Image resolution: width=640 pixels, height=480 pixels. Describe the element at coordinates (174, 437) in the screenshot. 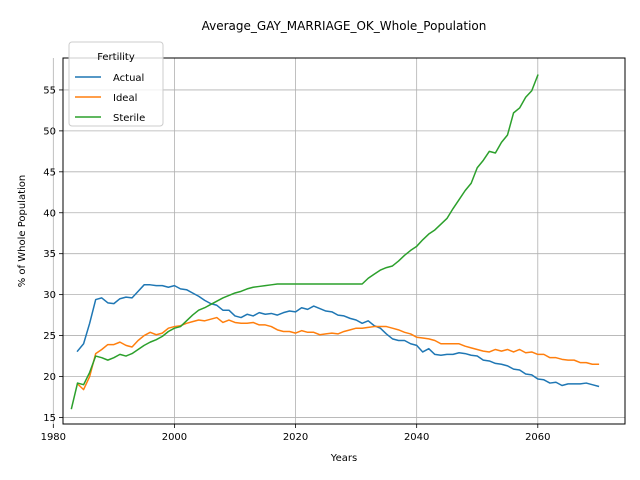

I see `x-tick-label: 2000` at that location.